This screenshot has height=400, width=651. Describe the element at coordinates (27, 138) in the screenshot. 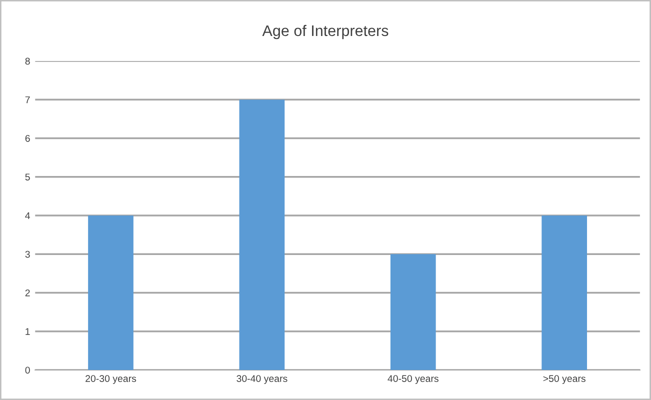

I see `y-tick-label: 6` at that location.